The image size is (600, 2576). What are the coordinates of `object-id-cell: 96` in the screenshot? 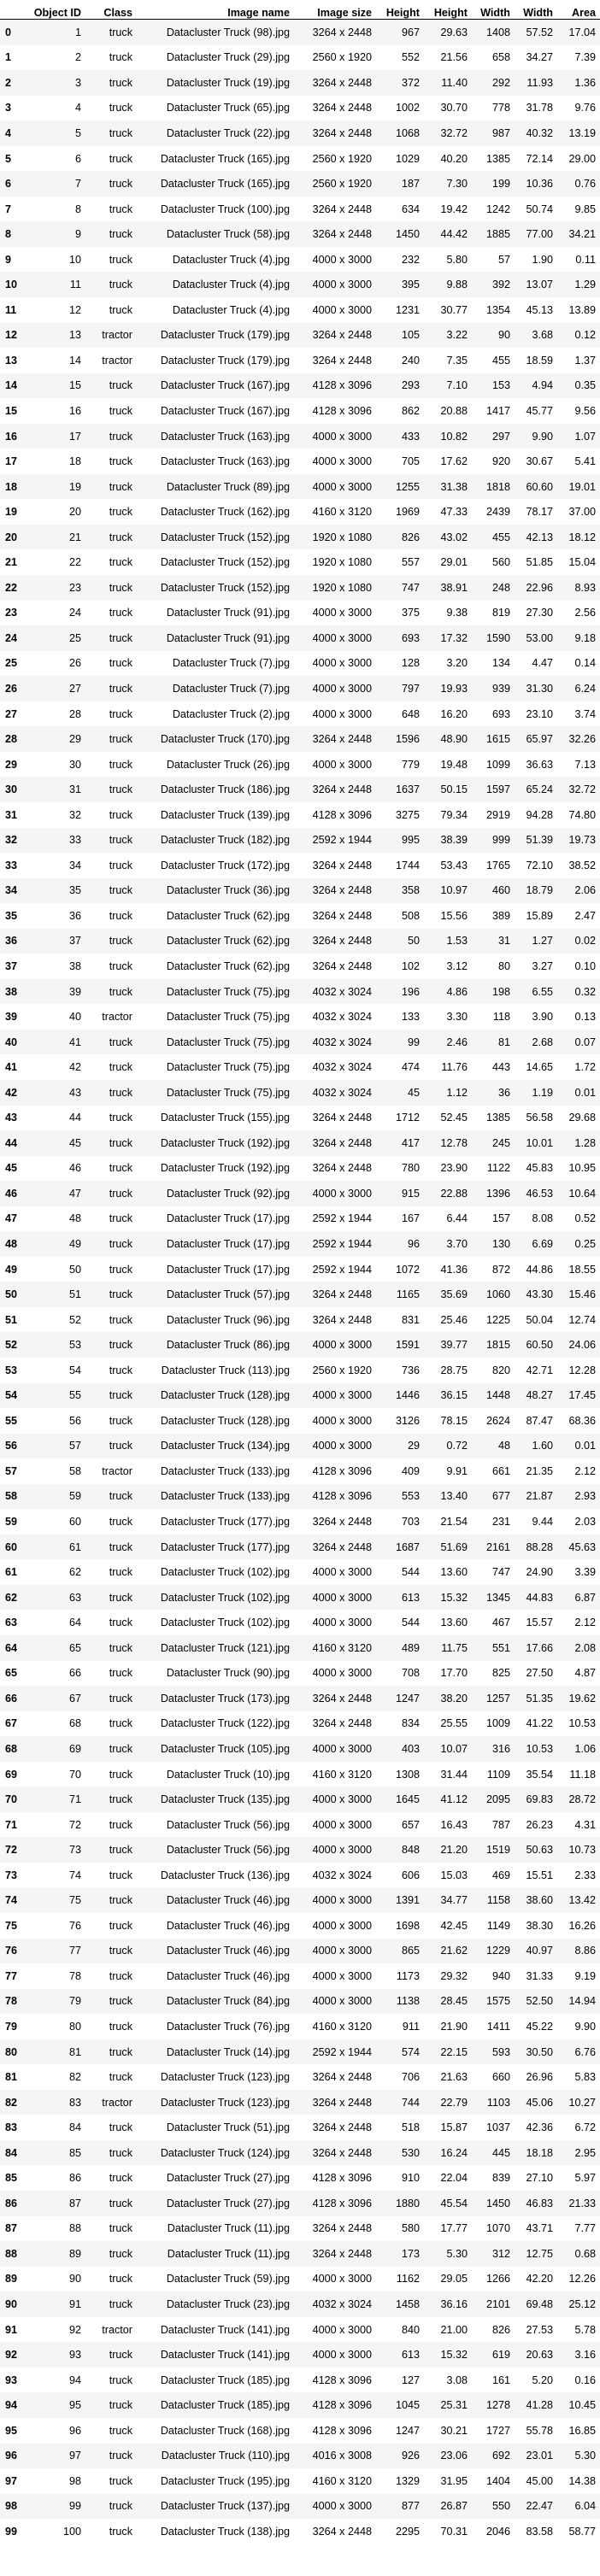 It's located at (74, 2430).